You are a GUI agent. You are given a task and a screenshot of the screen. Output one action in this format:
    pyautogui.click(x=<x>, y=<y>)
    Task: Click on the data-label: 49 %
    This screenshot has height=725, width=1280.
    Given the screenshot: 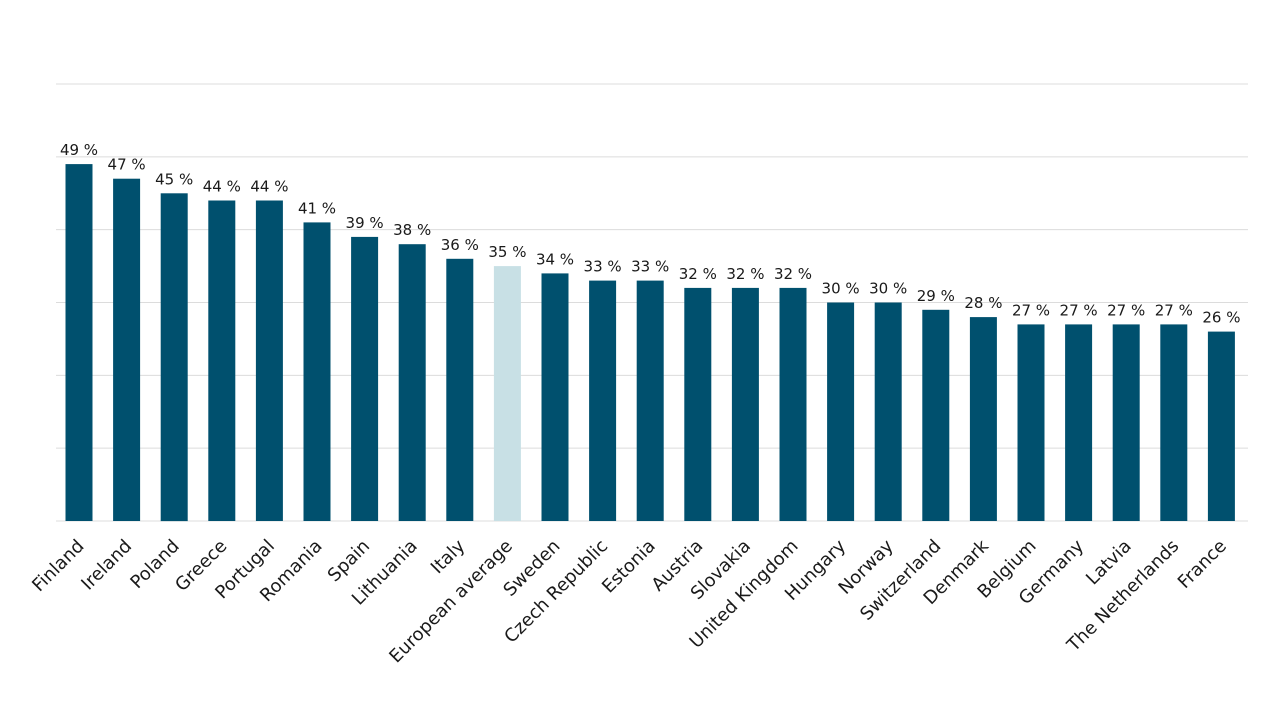 What is the action you would take?
    pyautogui.click(x=79, y=150)
    